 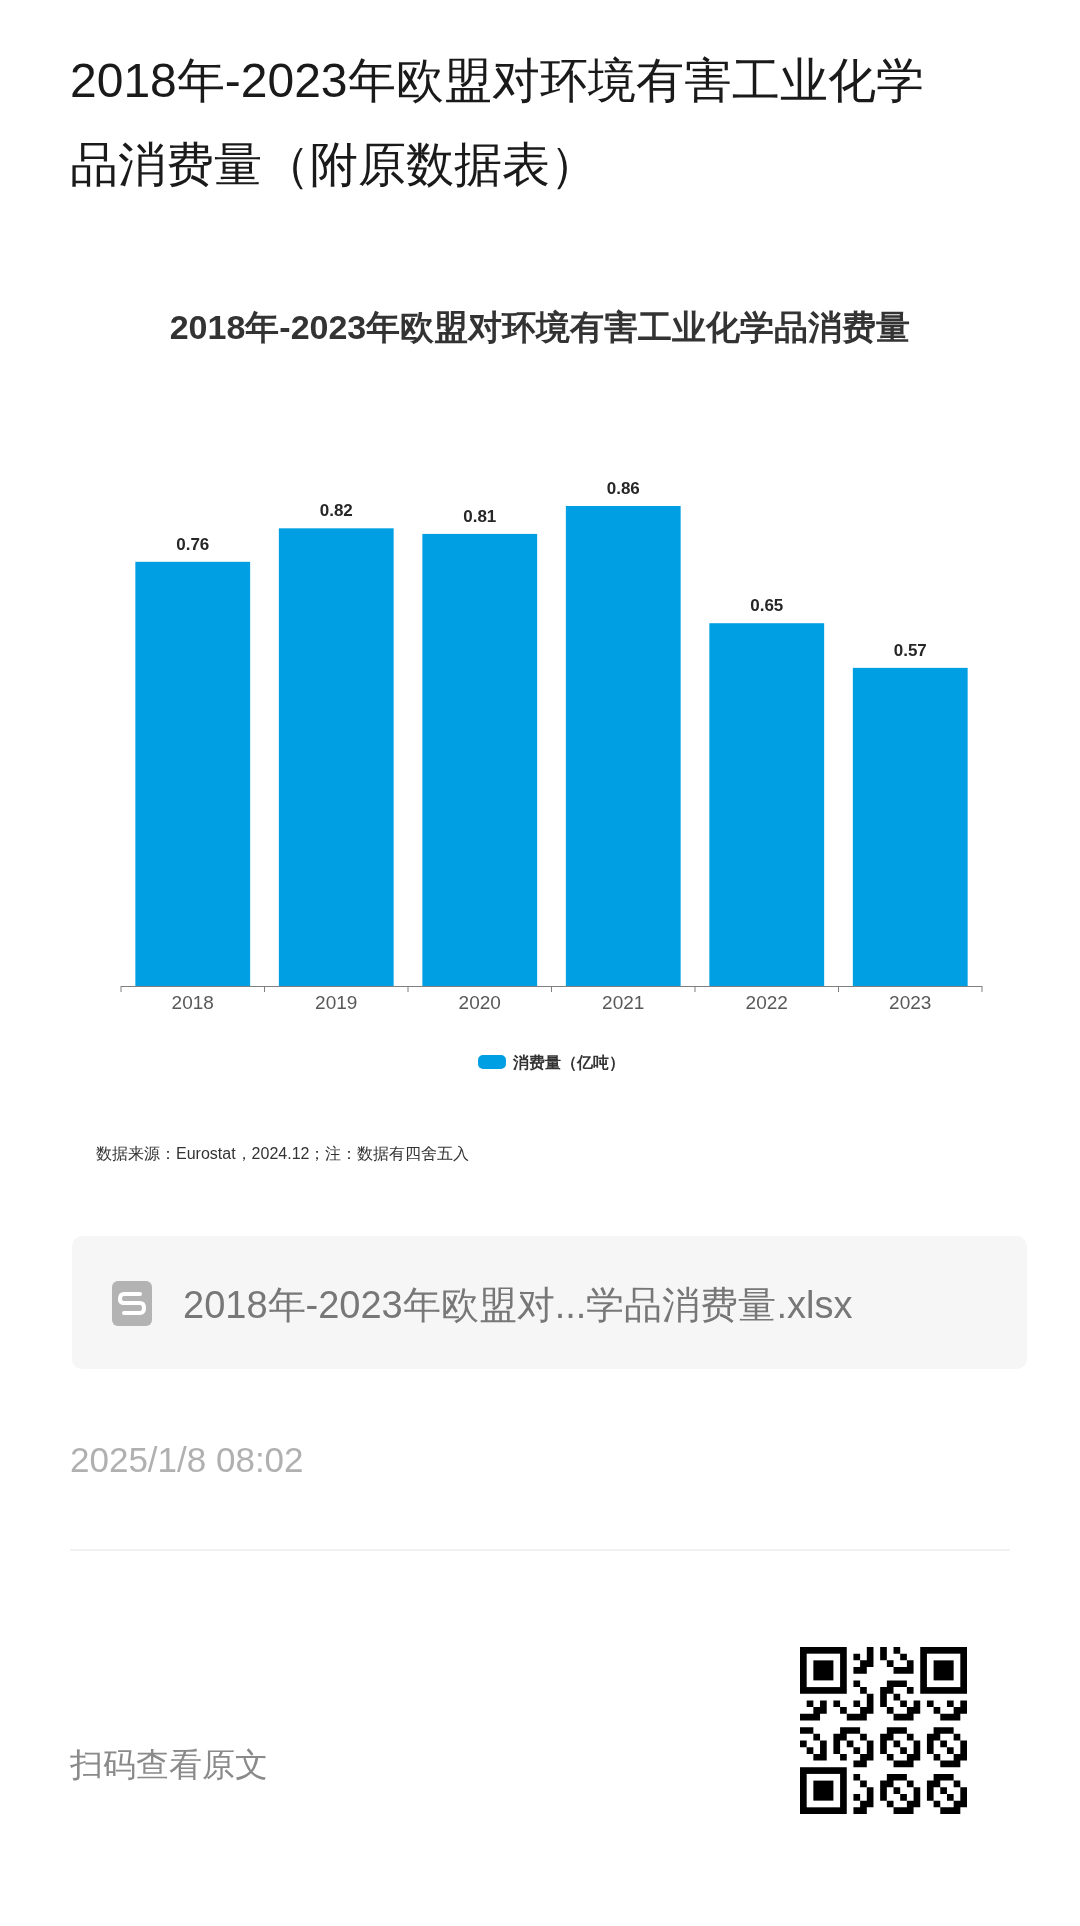 What do you see at coordinates (283, 1153) in the screenshot?
I see `source-note: 数据来源：Eurostat，2024.12；注：数据有四舍五入` at bounding box center [283, 1153].